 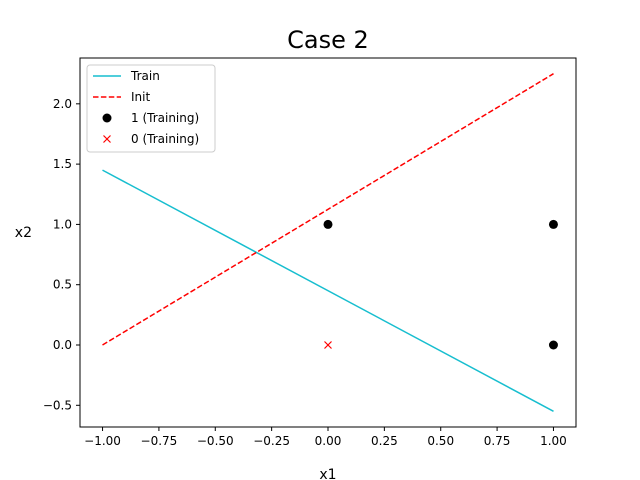 What do you see at coordinates (102, 441) in the screenshot?
I see `x-tick-label: −1.00` at bounding box center [102, 441].